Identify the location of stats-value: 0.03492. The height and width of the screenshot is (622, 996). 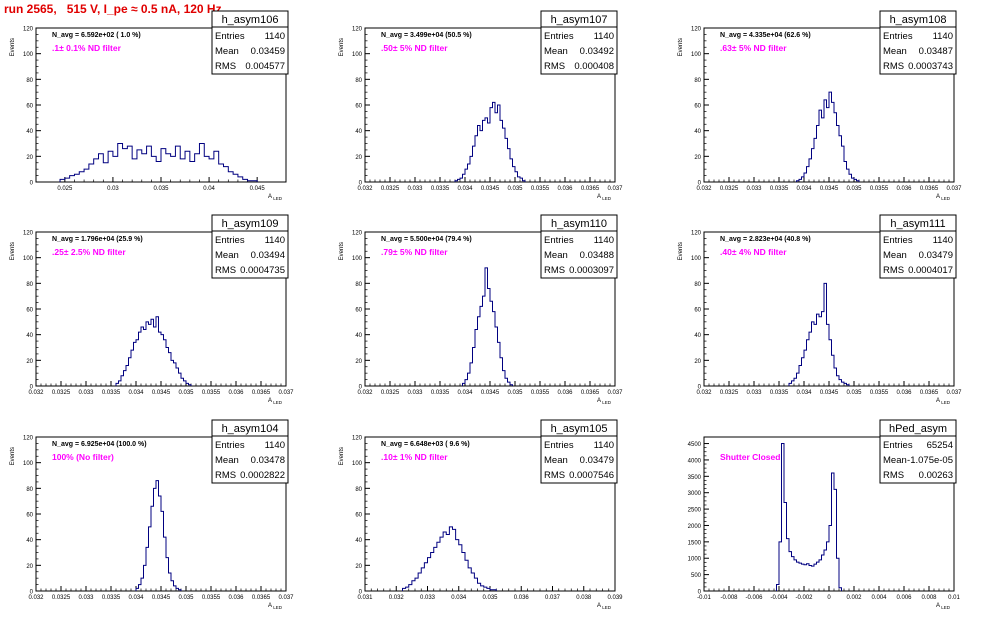
(597, 51).